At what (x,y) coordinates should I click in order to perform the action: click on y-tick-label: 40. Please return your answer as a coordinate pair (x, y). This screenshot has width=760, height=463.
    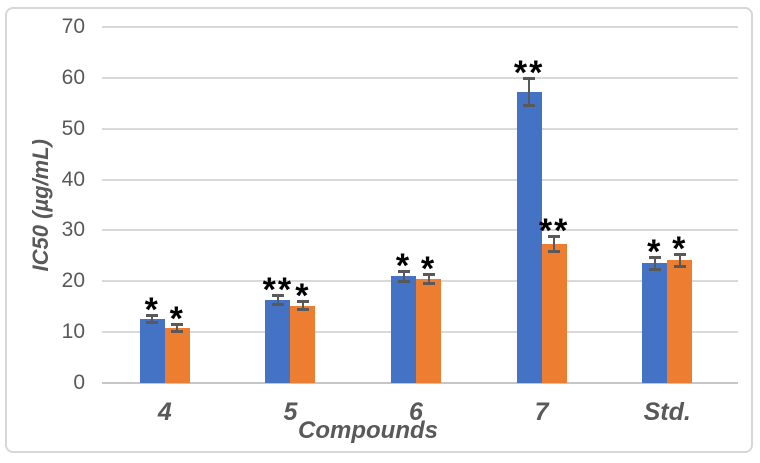
    Looking at the image, I should click on (73, 179).